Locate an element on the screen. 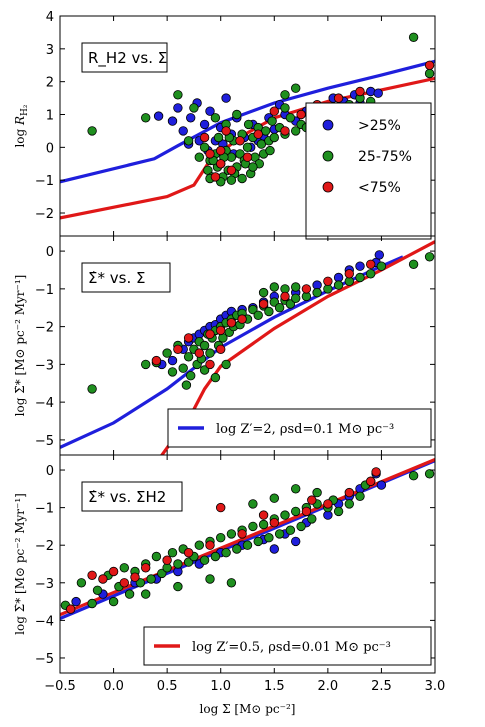  bottom-title-box: Σ̇* vs. ΣH2 is located at coordinates (132, 496).